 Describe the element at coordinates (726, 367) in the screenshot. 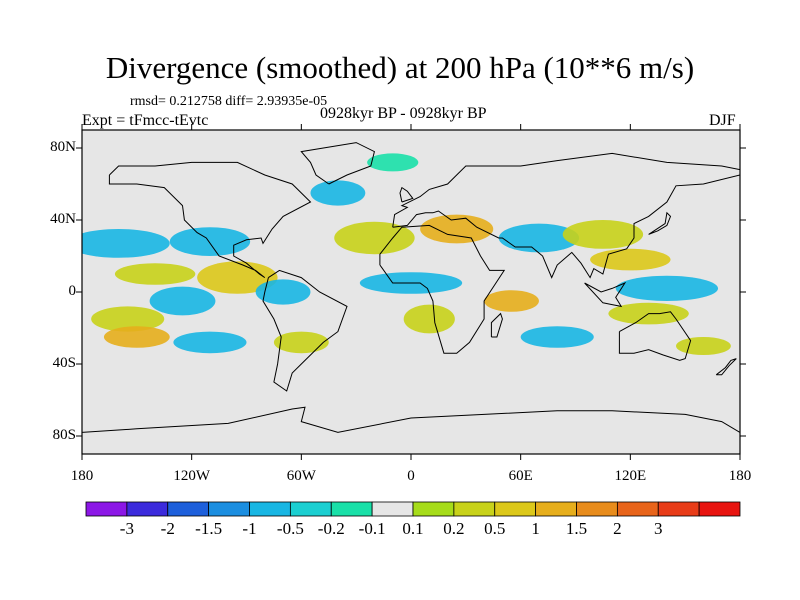

I see `coastline-new-zealand` at that location.